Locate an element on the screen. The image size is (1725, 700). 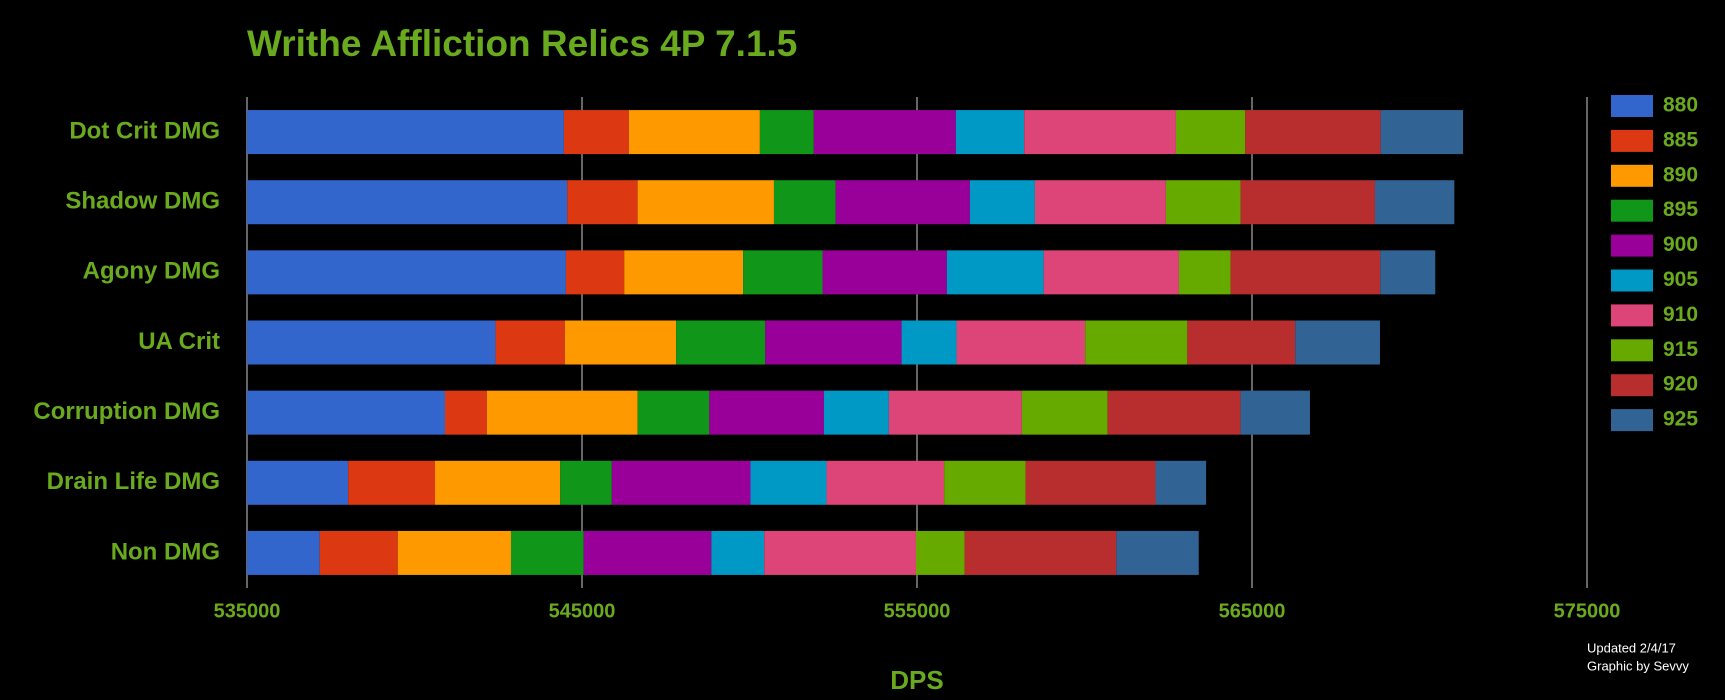
legend-label: 895 is located at coordinates (1680, 209).